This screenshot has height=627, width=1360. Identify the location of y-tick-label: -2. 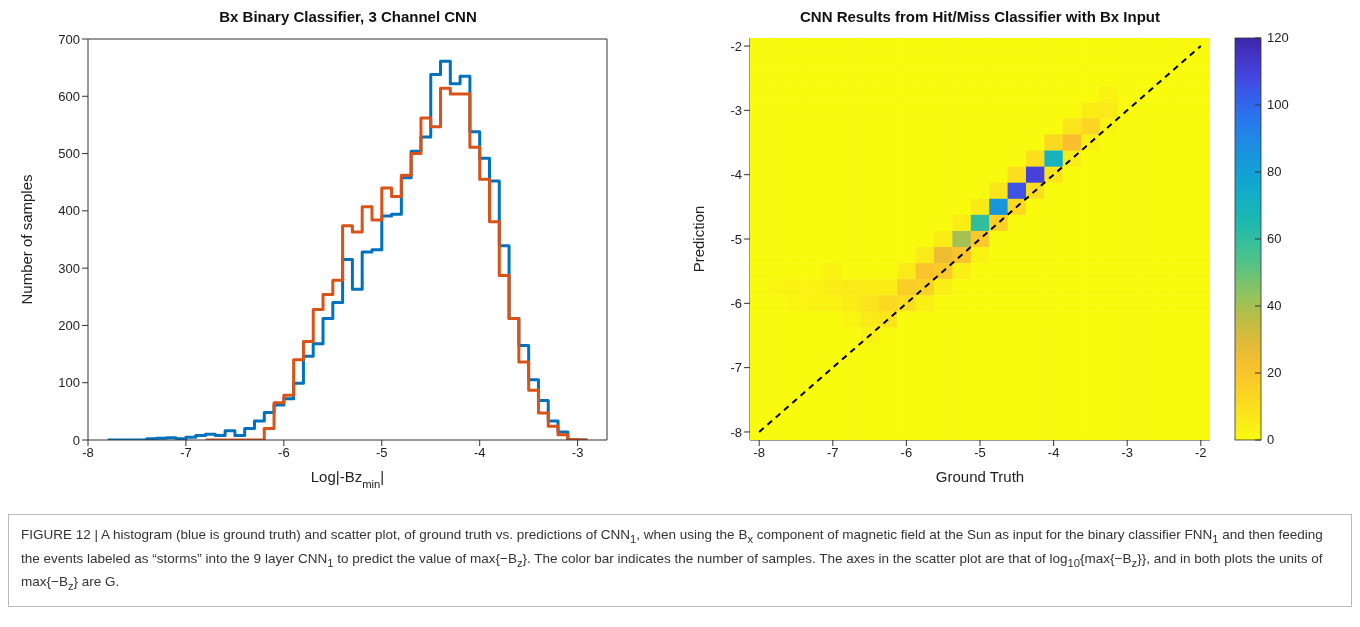
(736, 46).